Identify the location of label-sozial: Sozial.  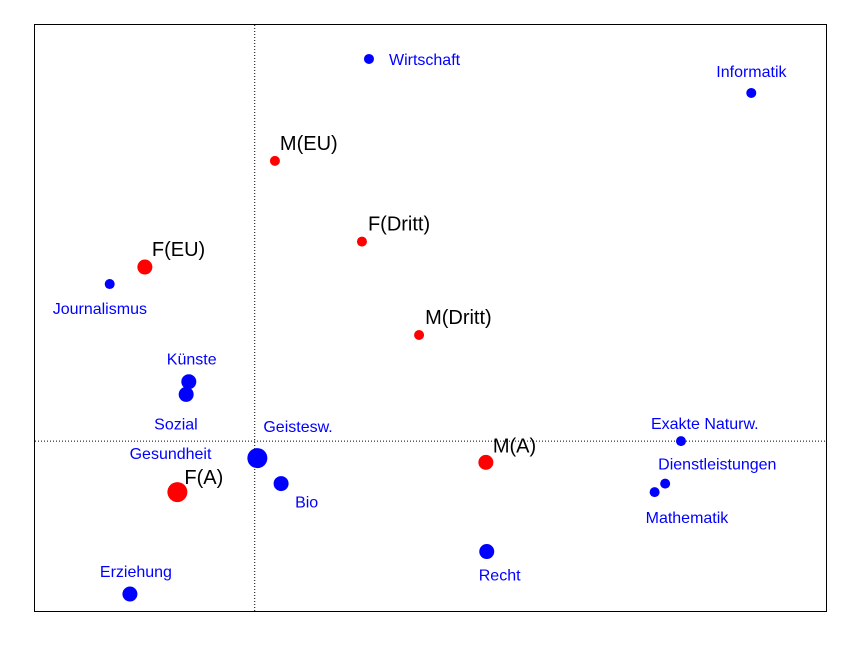
(176, 424).